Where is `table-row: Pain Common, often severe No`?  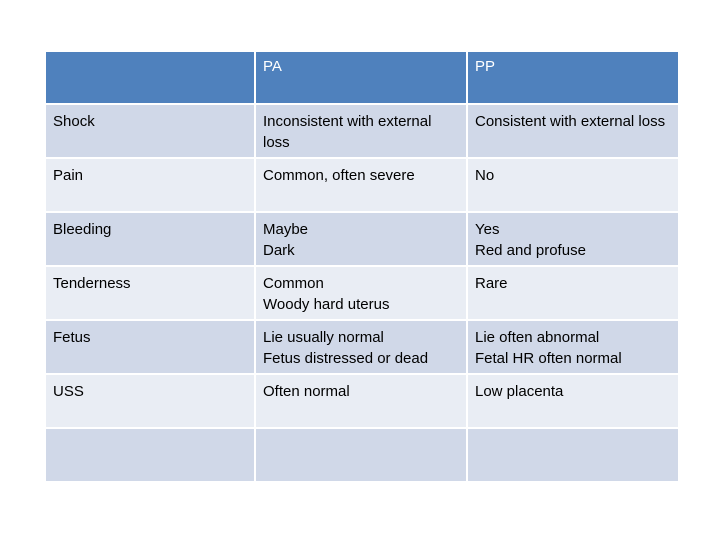
table-row: Pain Common, often severe No is located at coordinates (362, 185).